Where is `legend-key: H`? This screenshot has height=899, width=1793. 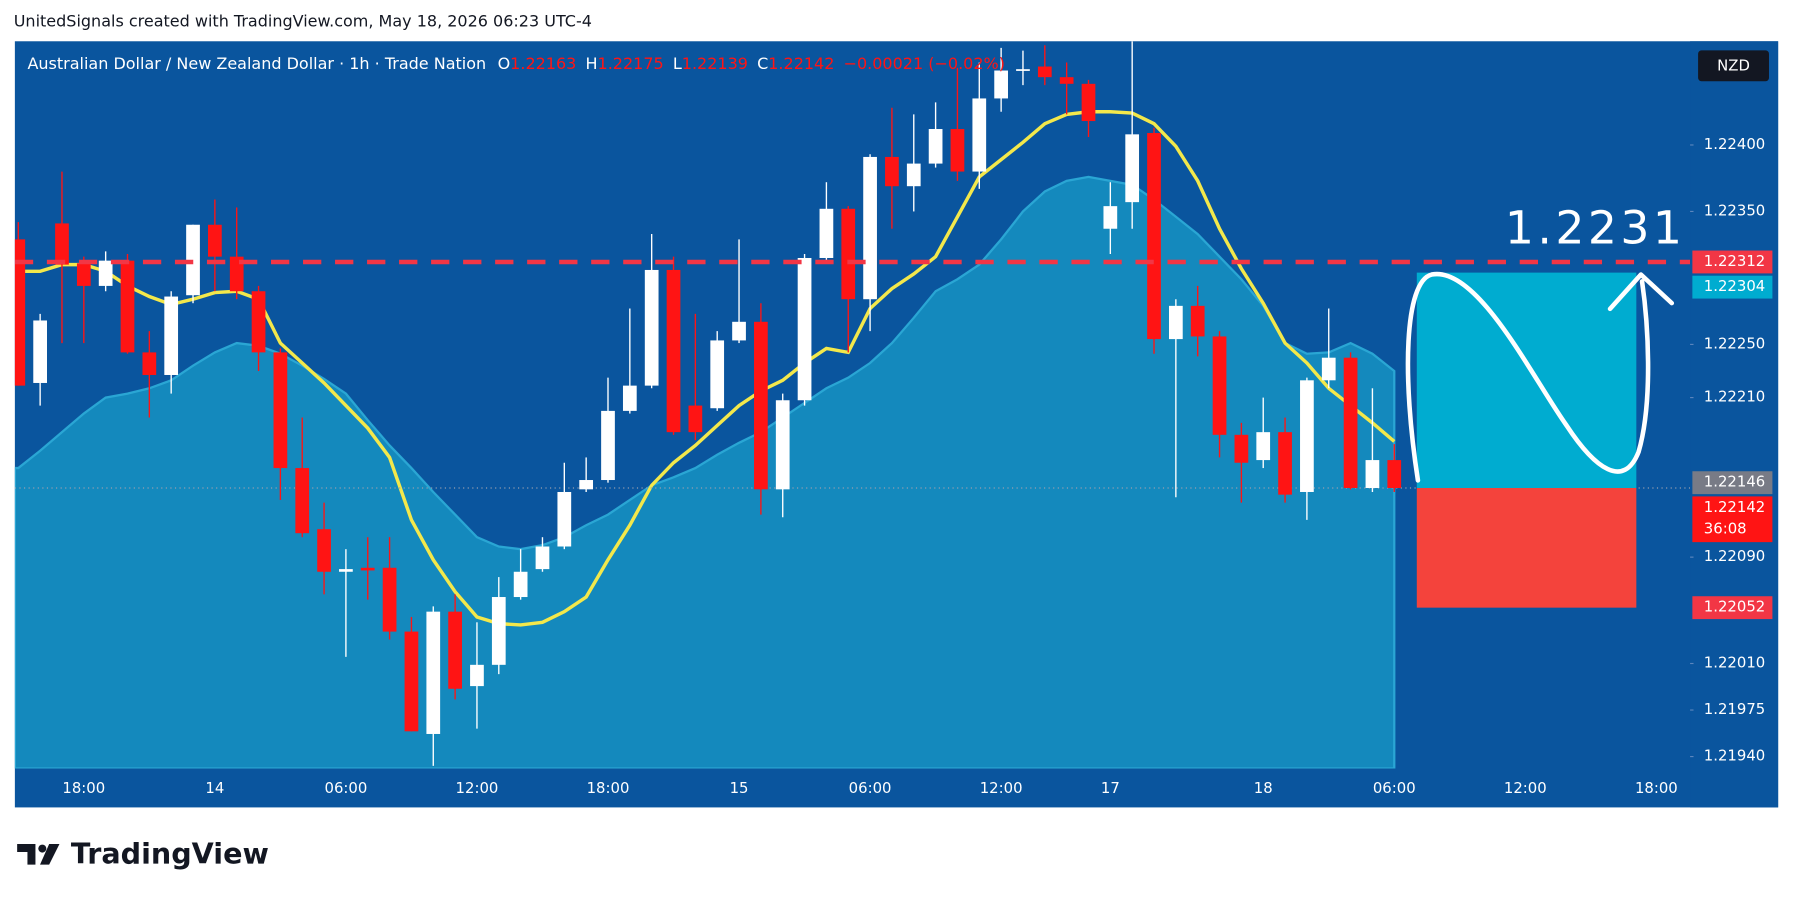 legend-key: H is located at coordinates (591, 63).